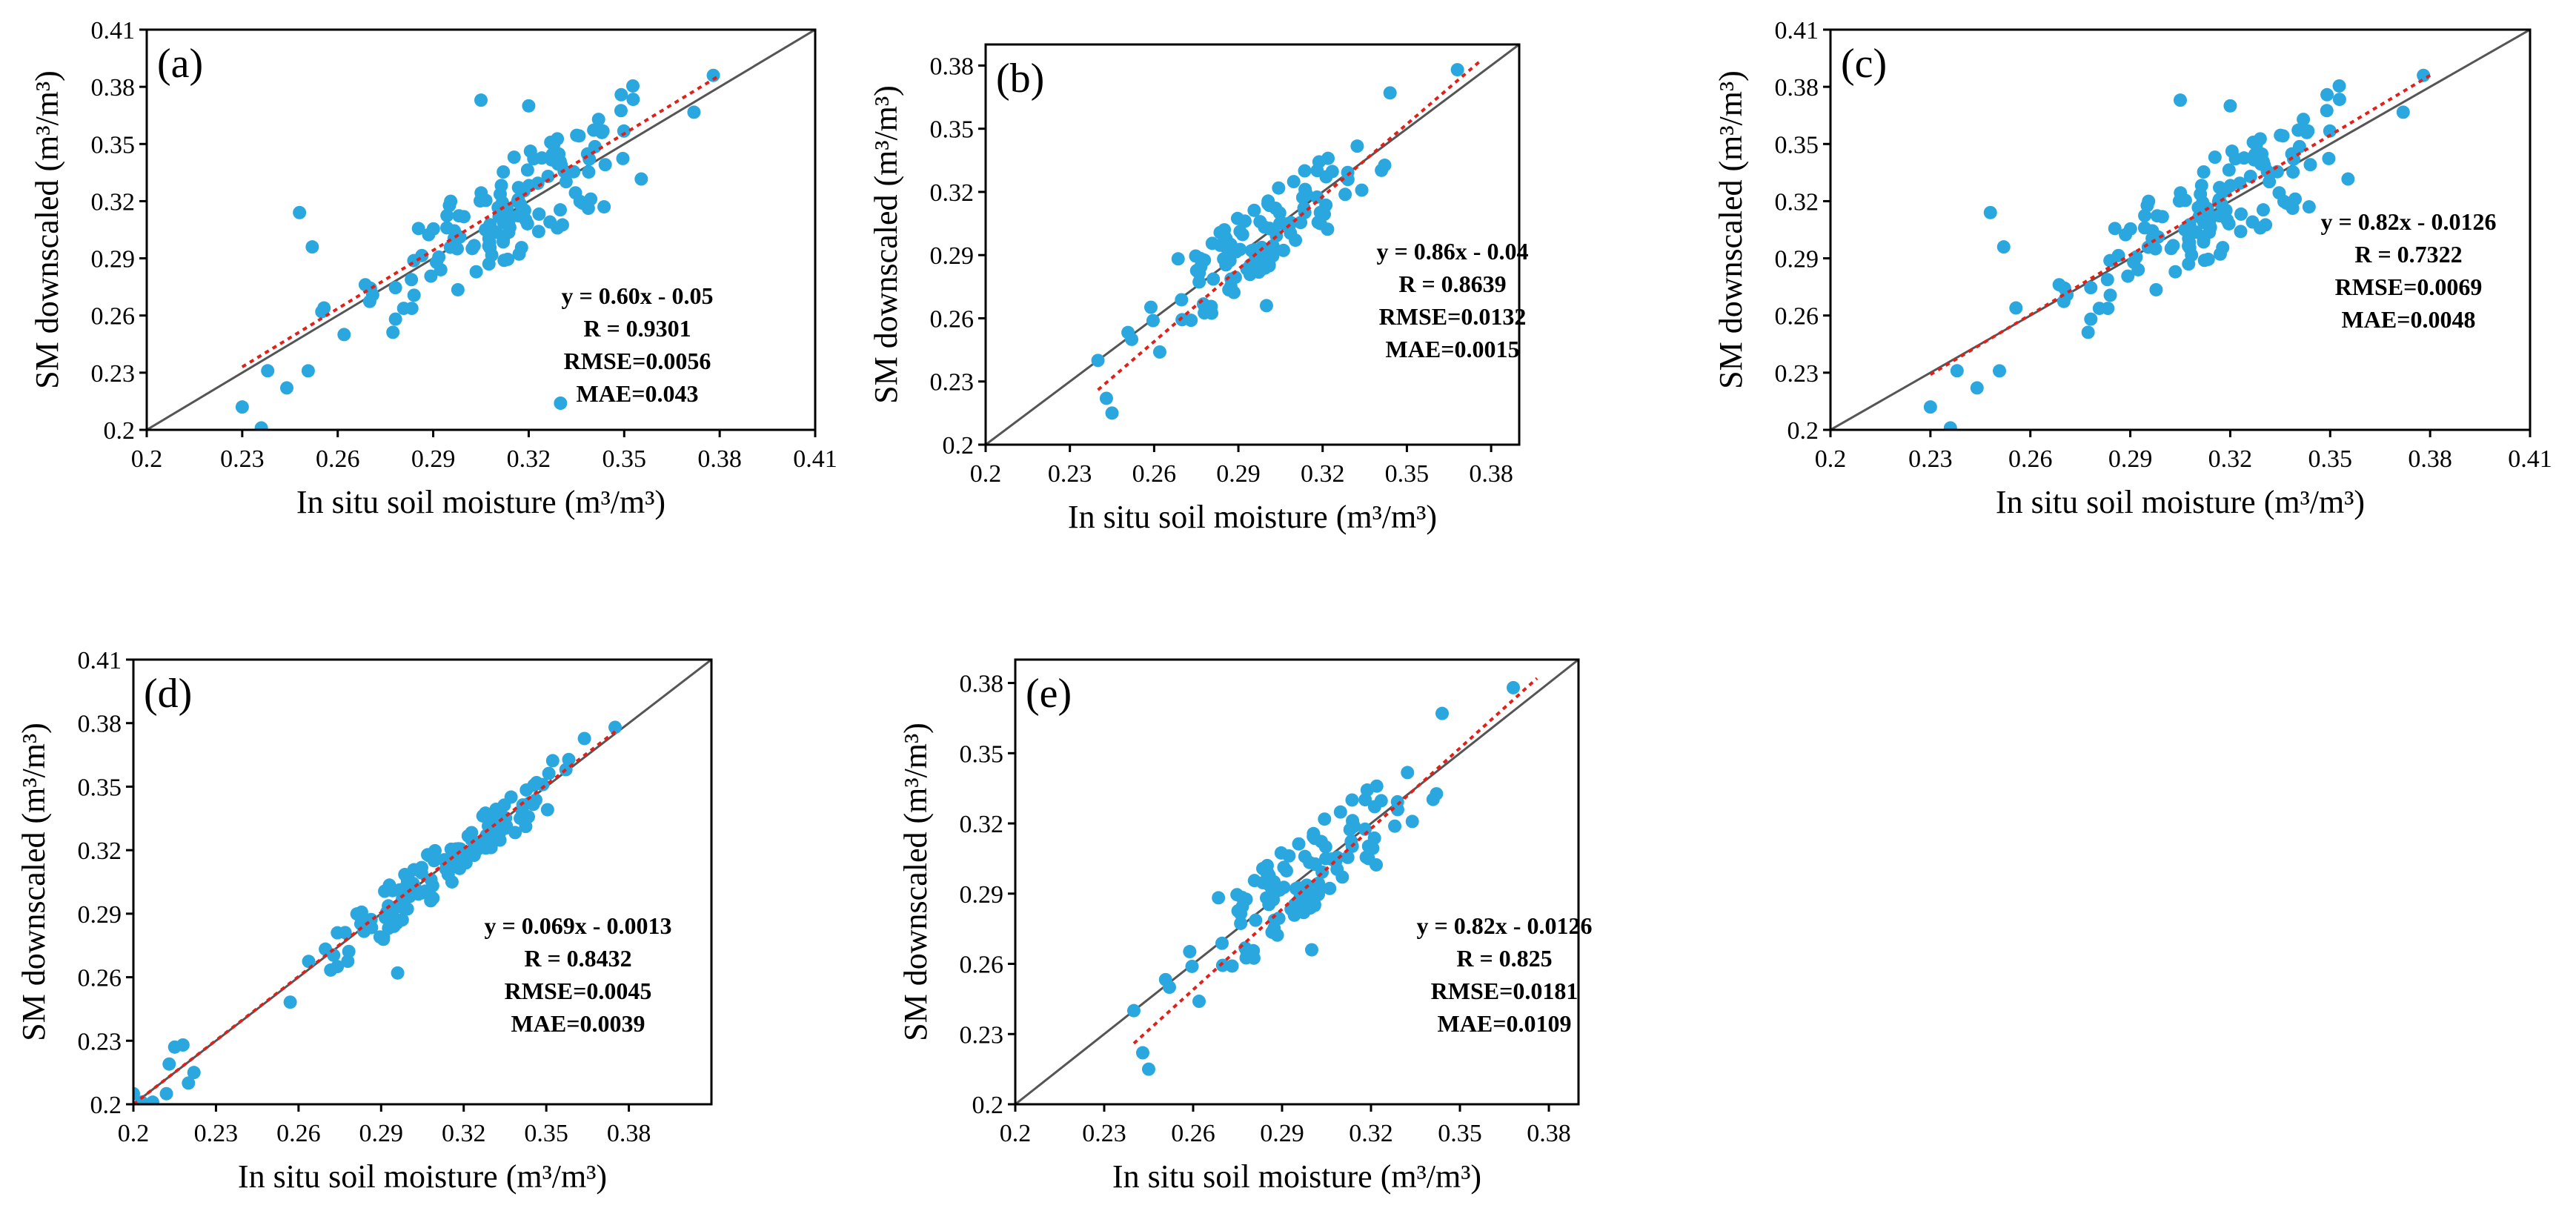 The height and width of the screenshot is (1231, 2576). I want to click on x-tick-label: 0.29, so click(381, 1133).